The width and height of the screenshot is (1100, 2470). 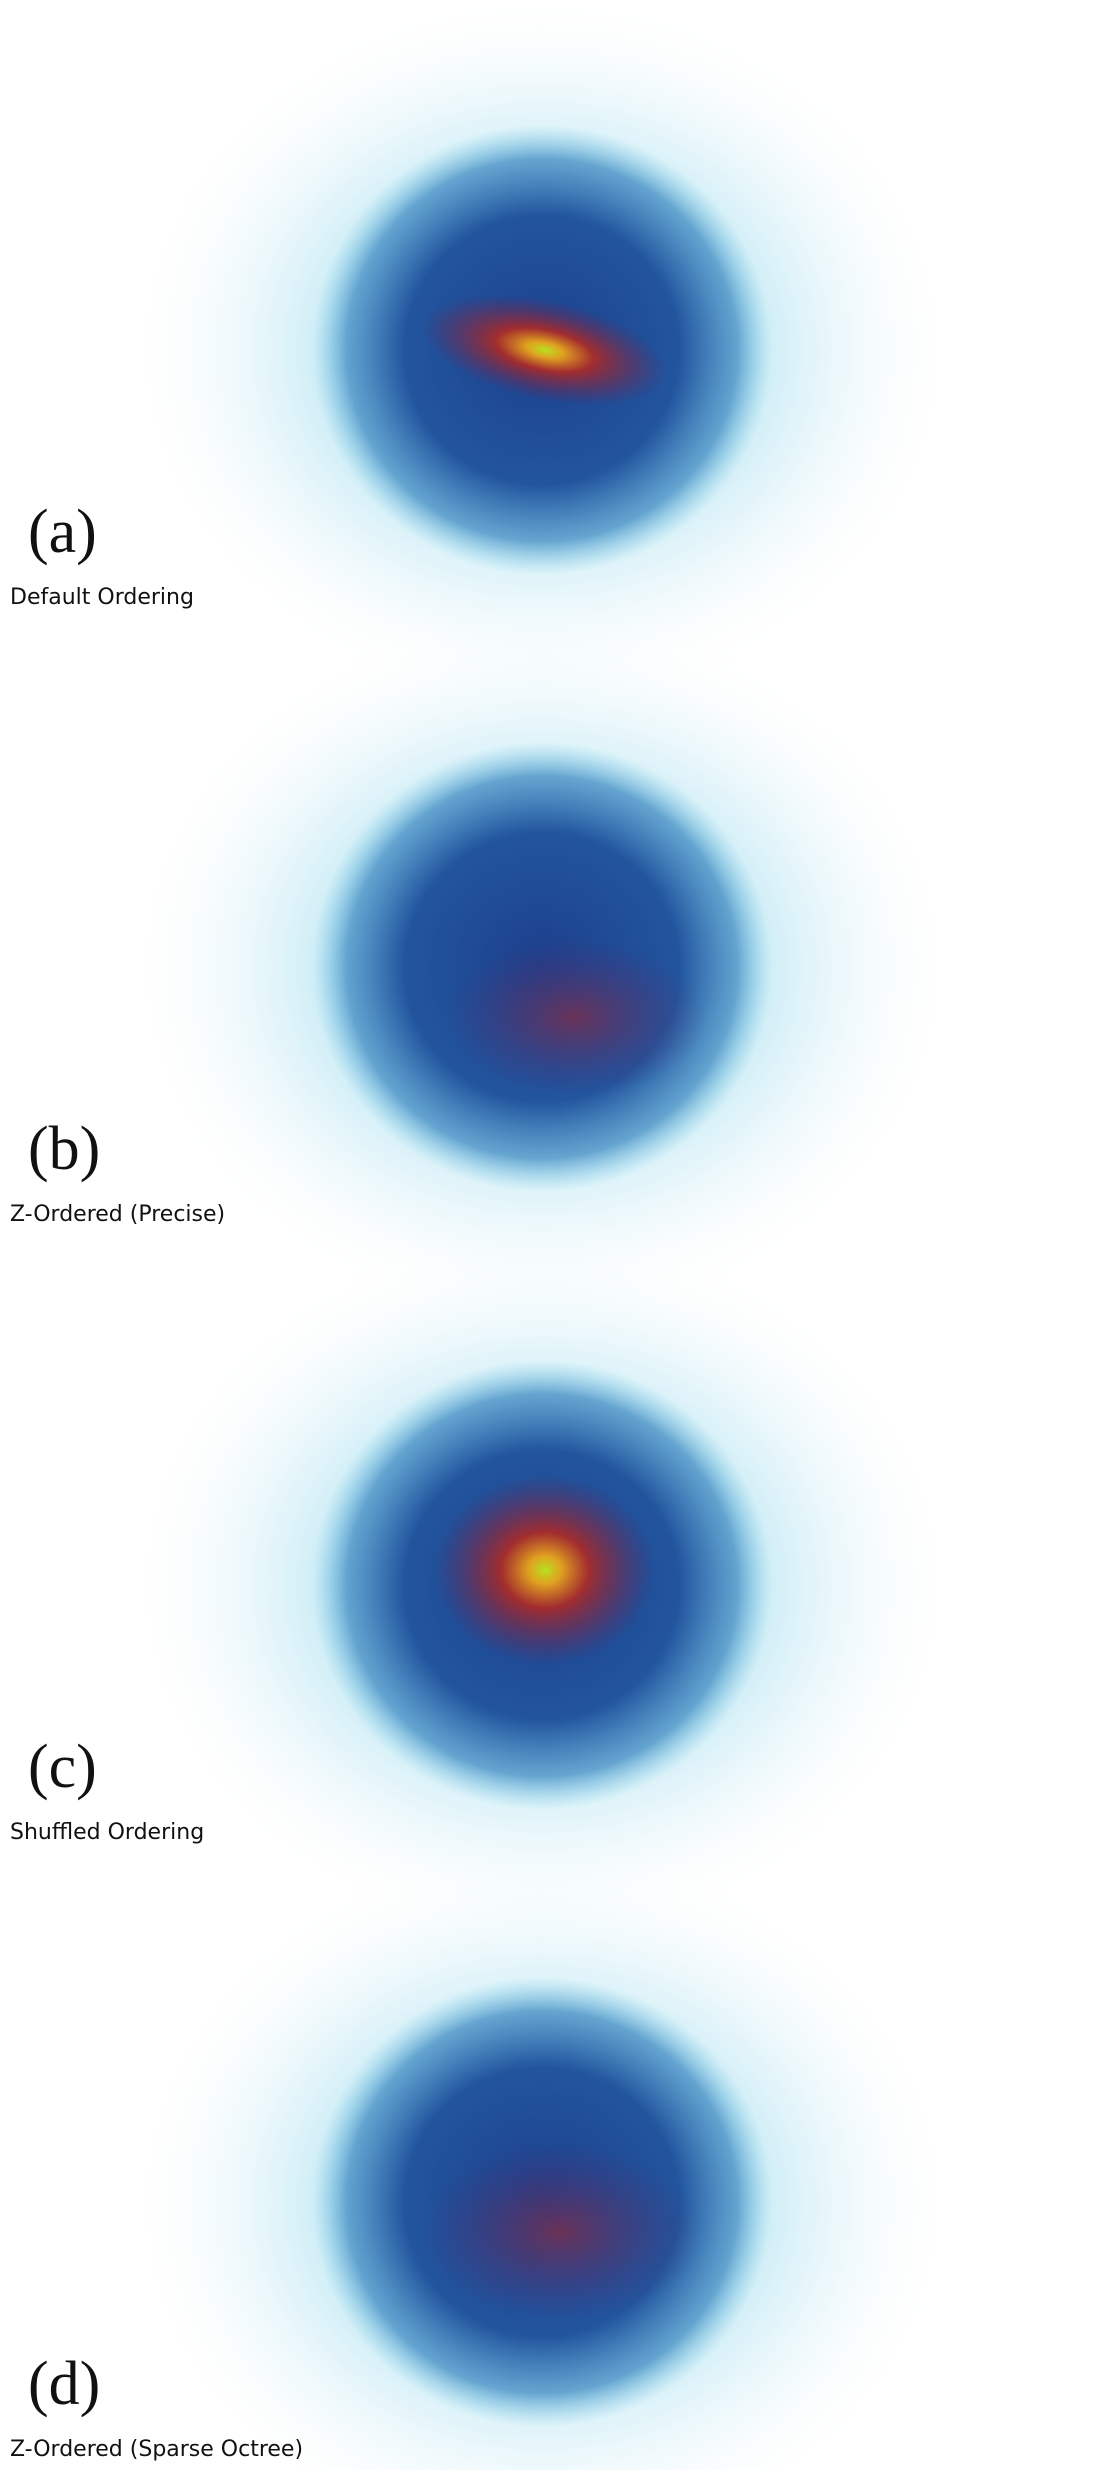 I want to click on panel-letter: (a), so click(x=62, y=532).